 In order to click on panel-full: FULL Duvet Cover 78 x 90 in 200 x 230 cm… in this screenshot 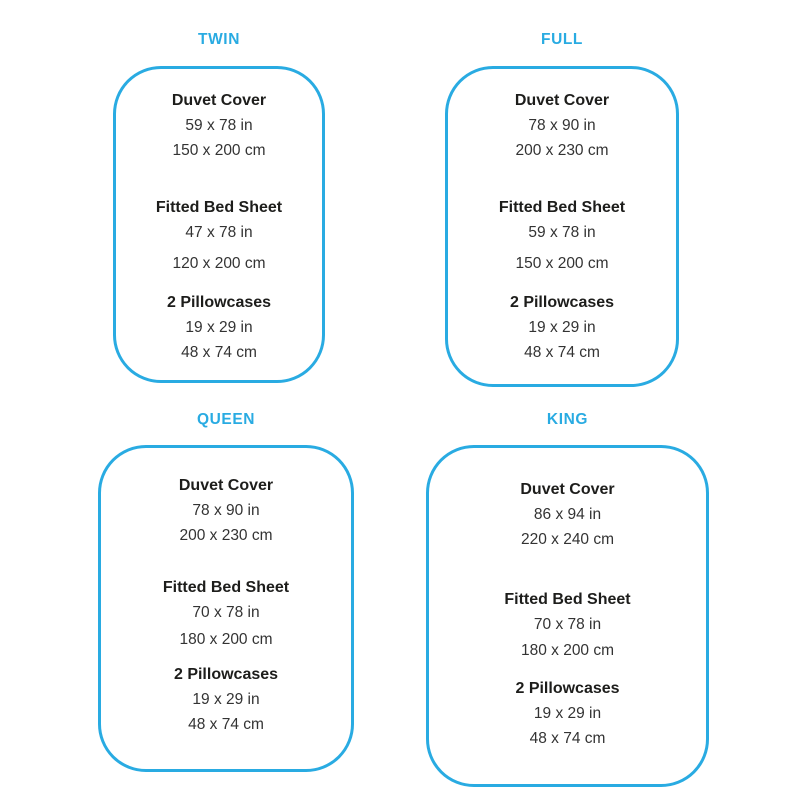, I will do `click(562, 208)`.